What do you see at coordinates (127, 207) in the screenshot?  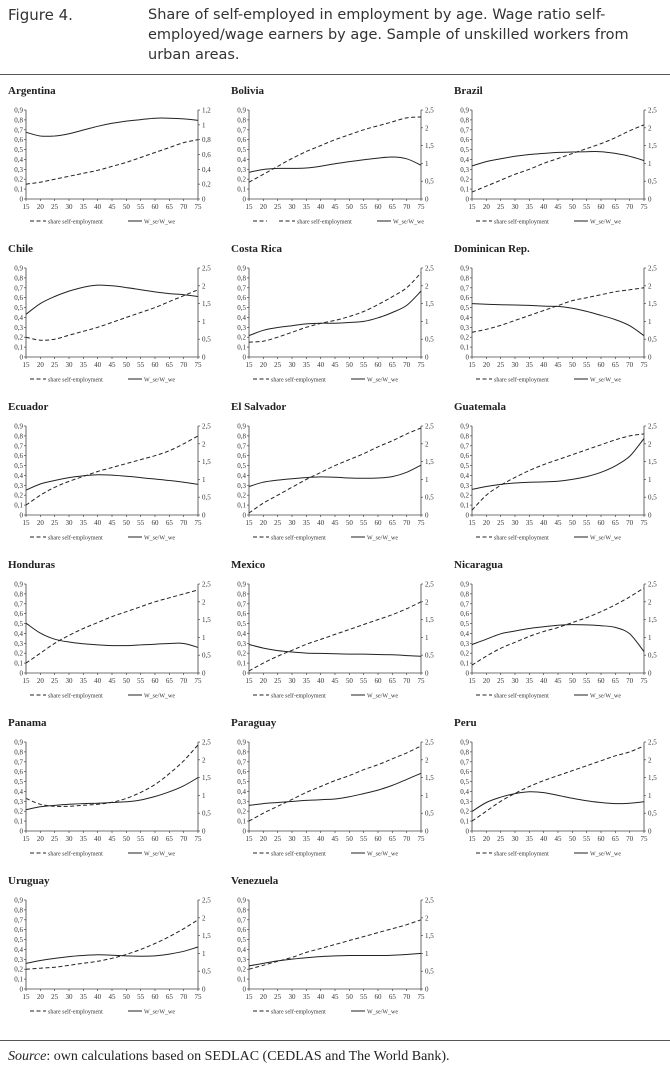 I see `x-tick-label: 50` at bounding box center [127, 207].